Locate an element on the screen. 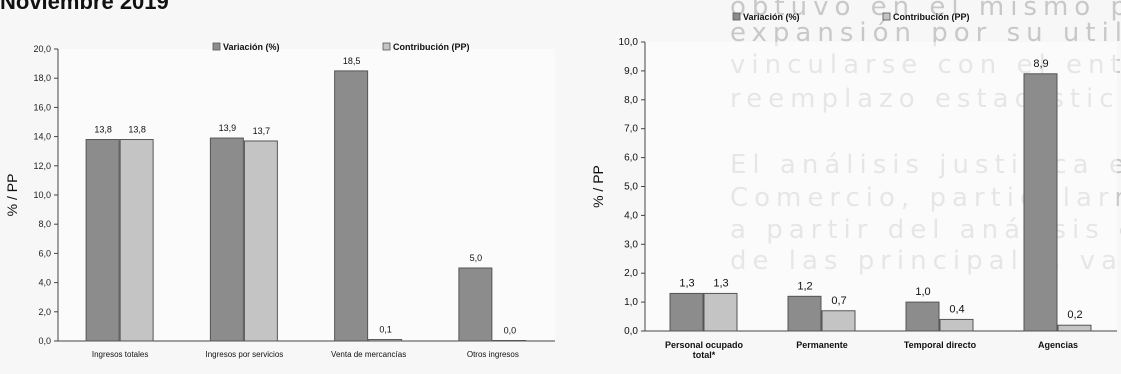 Image resolution: width=1121 pixels, height=374 pixels. y-tick-label: 3,0 is located at coordinates (631, 244).